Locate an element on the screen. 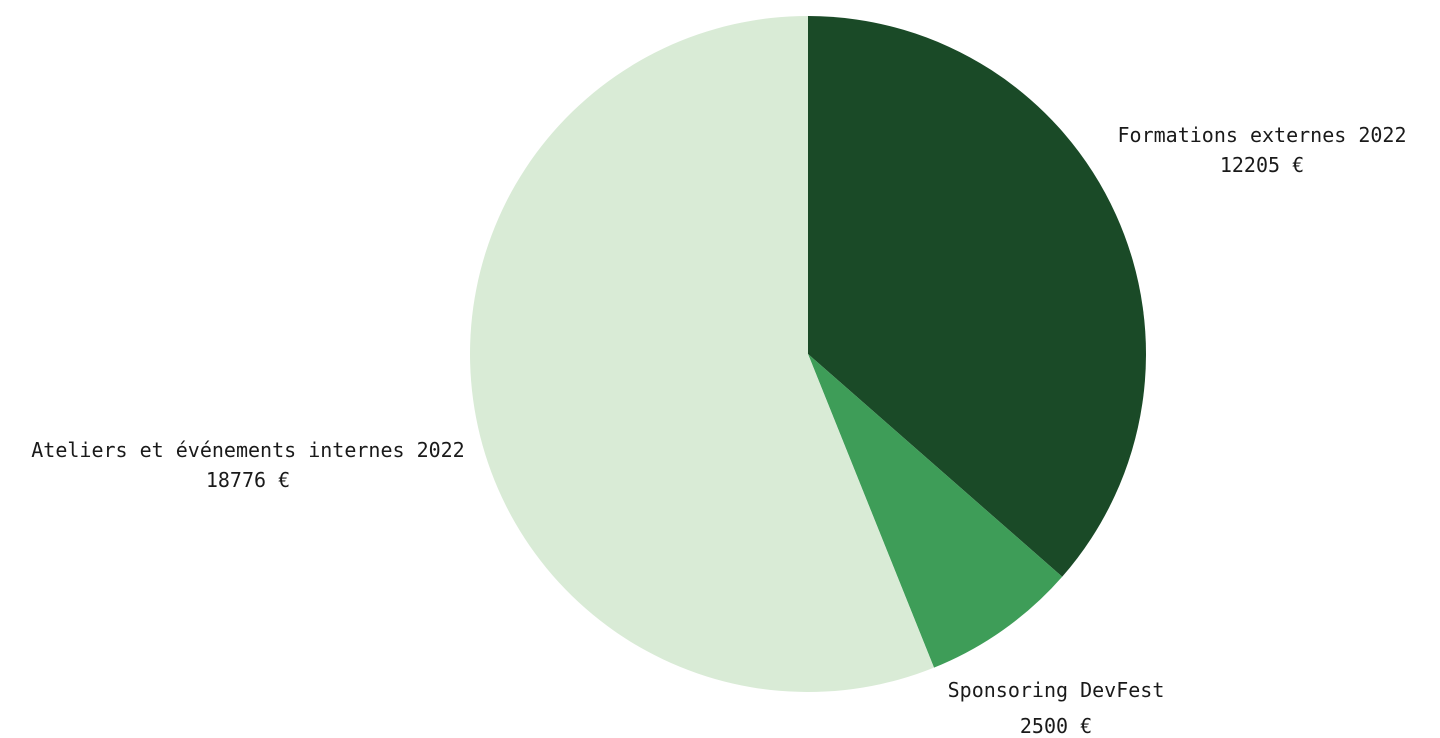  slice-label-1: Sponsoring DevFest is located at coordinates (1056, 690).